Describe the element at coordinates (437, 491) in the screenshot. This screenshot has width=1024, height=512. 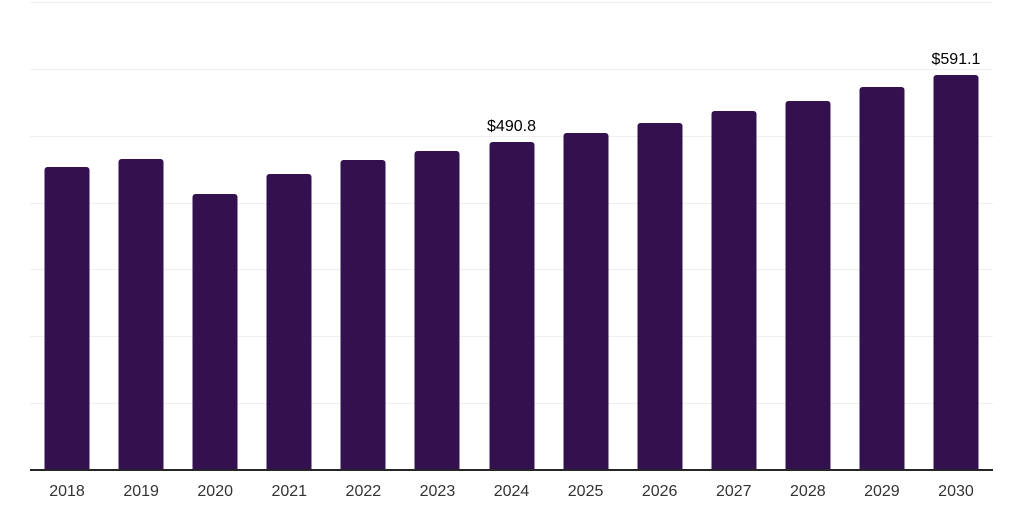
I see `x-axis-tick-label: 2023` at that location.